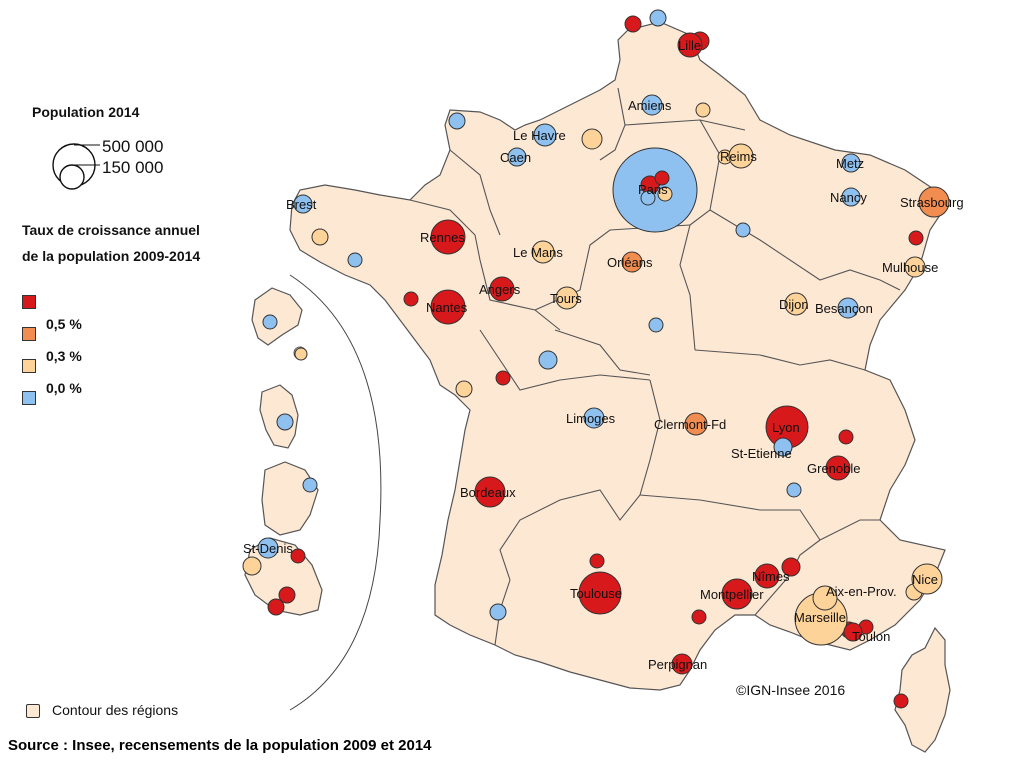  I want to click on city-marker-dijon, so click(796, 304).